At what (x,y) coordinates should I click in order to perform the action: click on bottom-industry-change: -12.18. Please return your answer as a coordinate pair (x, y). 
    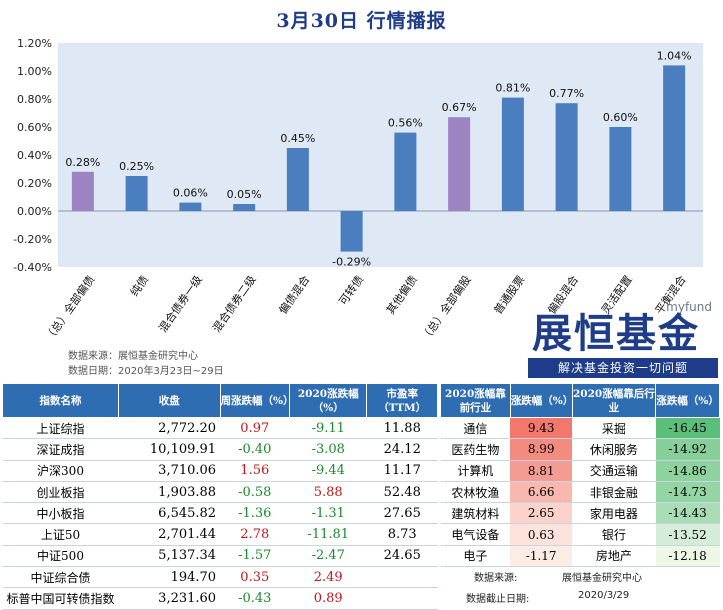
    Looking at the image, I should click on (687, 556).